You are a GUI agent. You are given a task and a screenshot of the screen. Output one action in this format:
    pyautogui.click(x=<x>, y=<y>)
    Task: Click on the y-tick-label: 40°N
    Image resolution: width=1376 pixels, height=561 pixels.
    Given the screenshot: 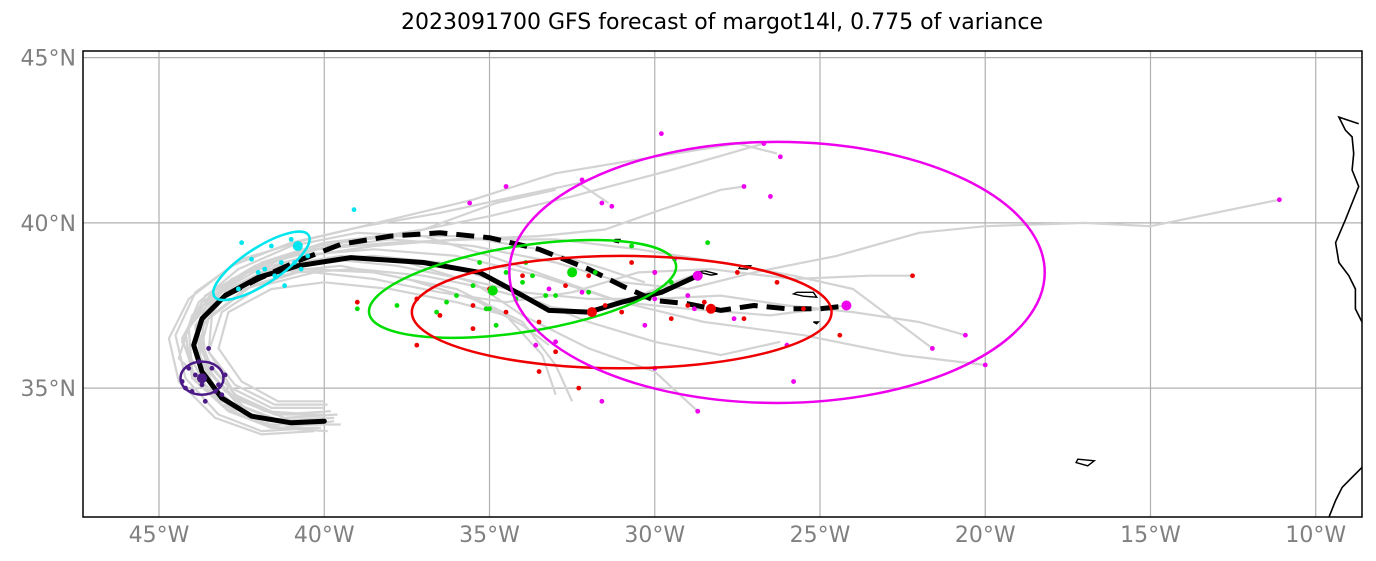 What is the action you would take?
    pyautogui.click(x=48, y=224)
    